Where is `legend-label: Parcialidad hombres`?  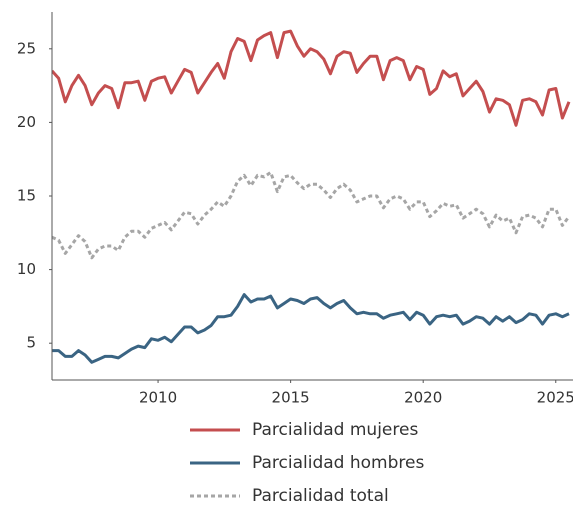 legend-label: Parcialidad hombres is located at coordinates (338, 463).